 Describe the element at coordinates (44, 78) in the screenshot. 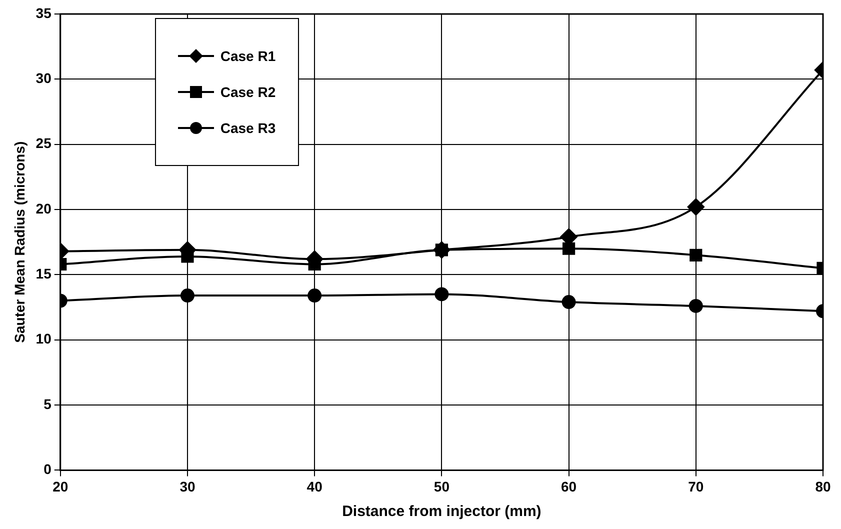

I see `y-tick-label: 30` at that location.